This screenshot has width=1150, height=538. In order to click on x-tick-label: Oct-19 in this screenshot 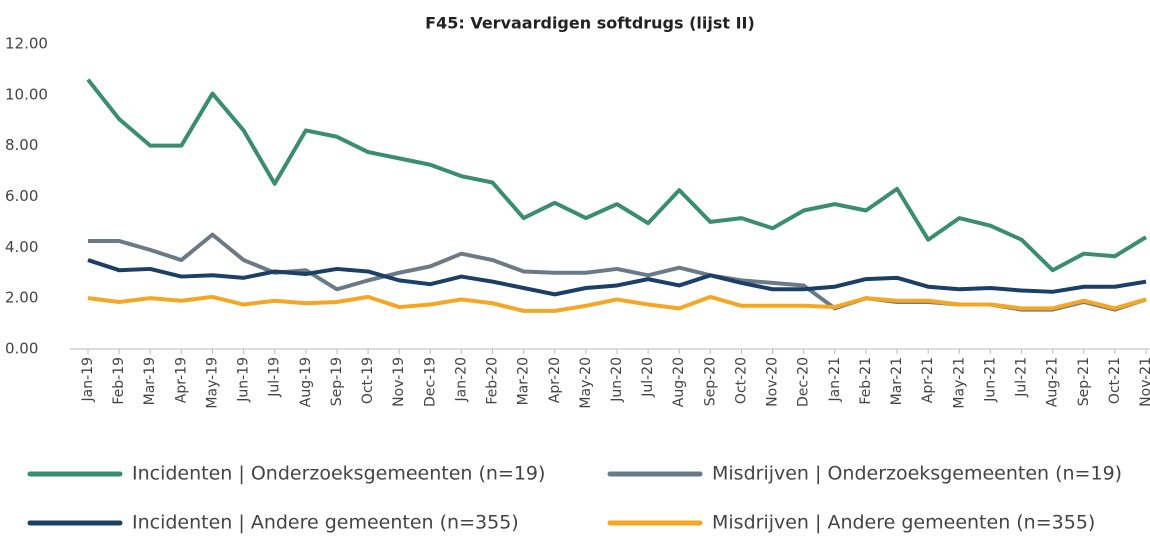, I will do `click(368, 380)`.